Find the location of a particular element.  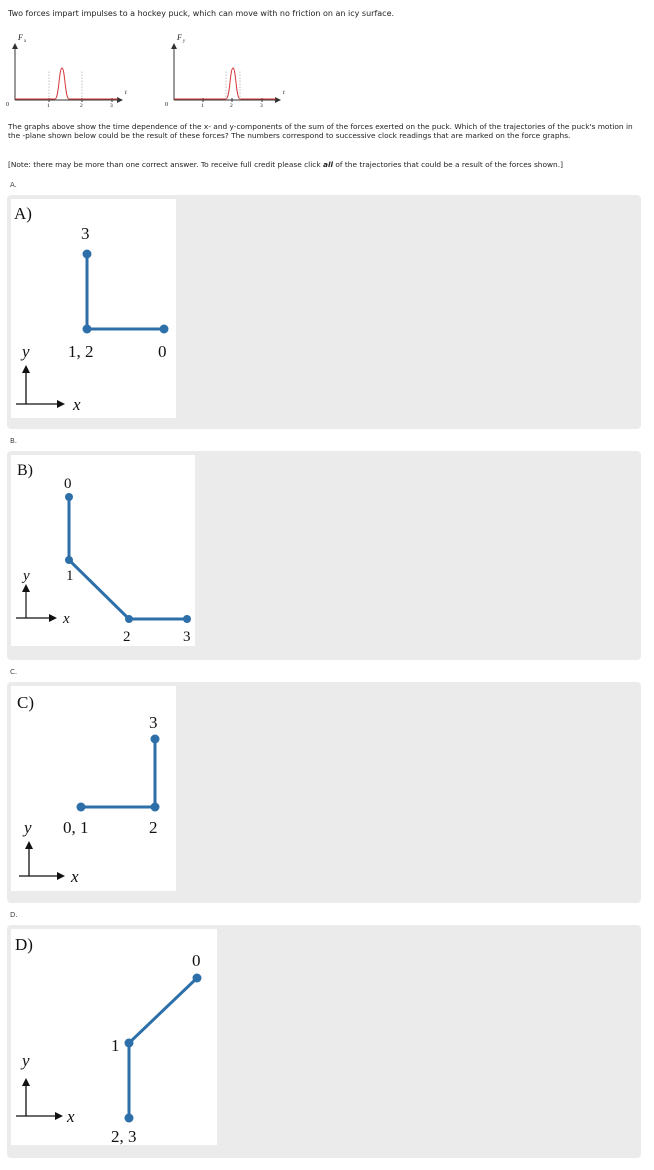

fx-ylabel-sub: x is located at coordinates (25, 41).